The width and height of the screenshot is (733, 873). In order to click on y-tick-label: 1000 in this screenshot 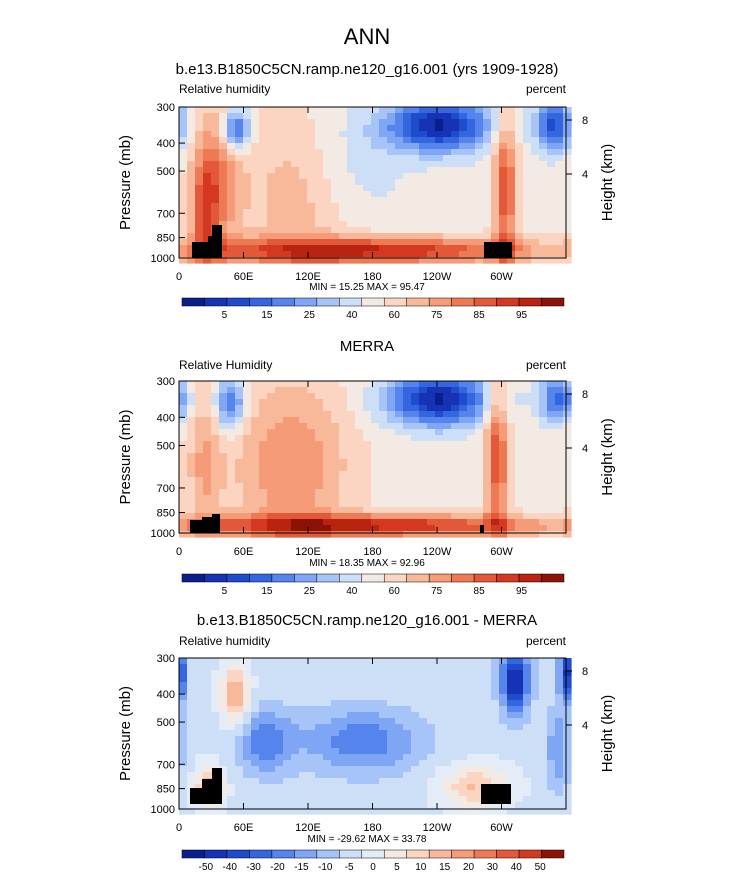, I will do `click(163, 810)`.